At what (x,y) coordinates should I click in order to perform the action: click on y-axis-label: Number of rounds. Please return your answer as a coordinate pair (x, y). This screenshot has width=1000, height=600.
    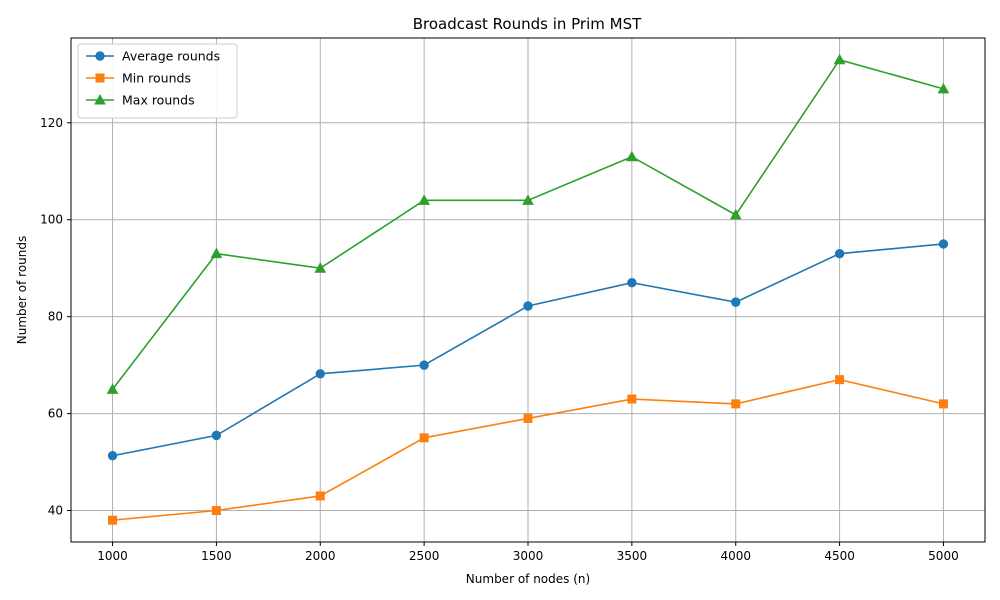
    Looking at the image, I should click on (22, 290).